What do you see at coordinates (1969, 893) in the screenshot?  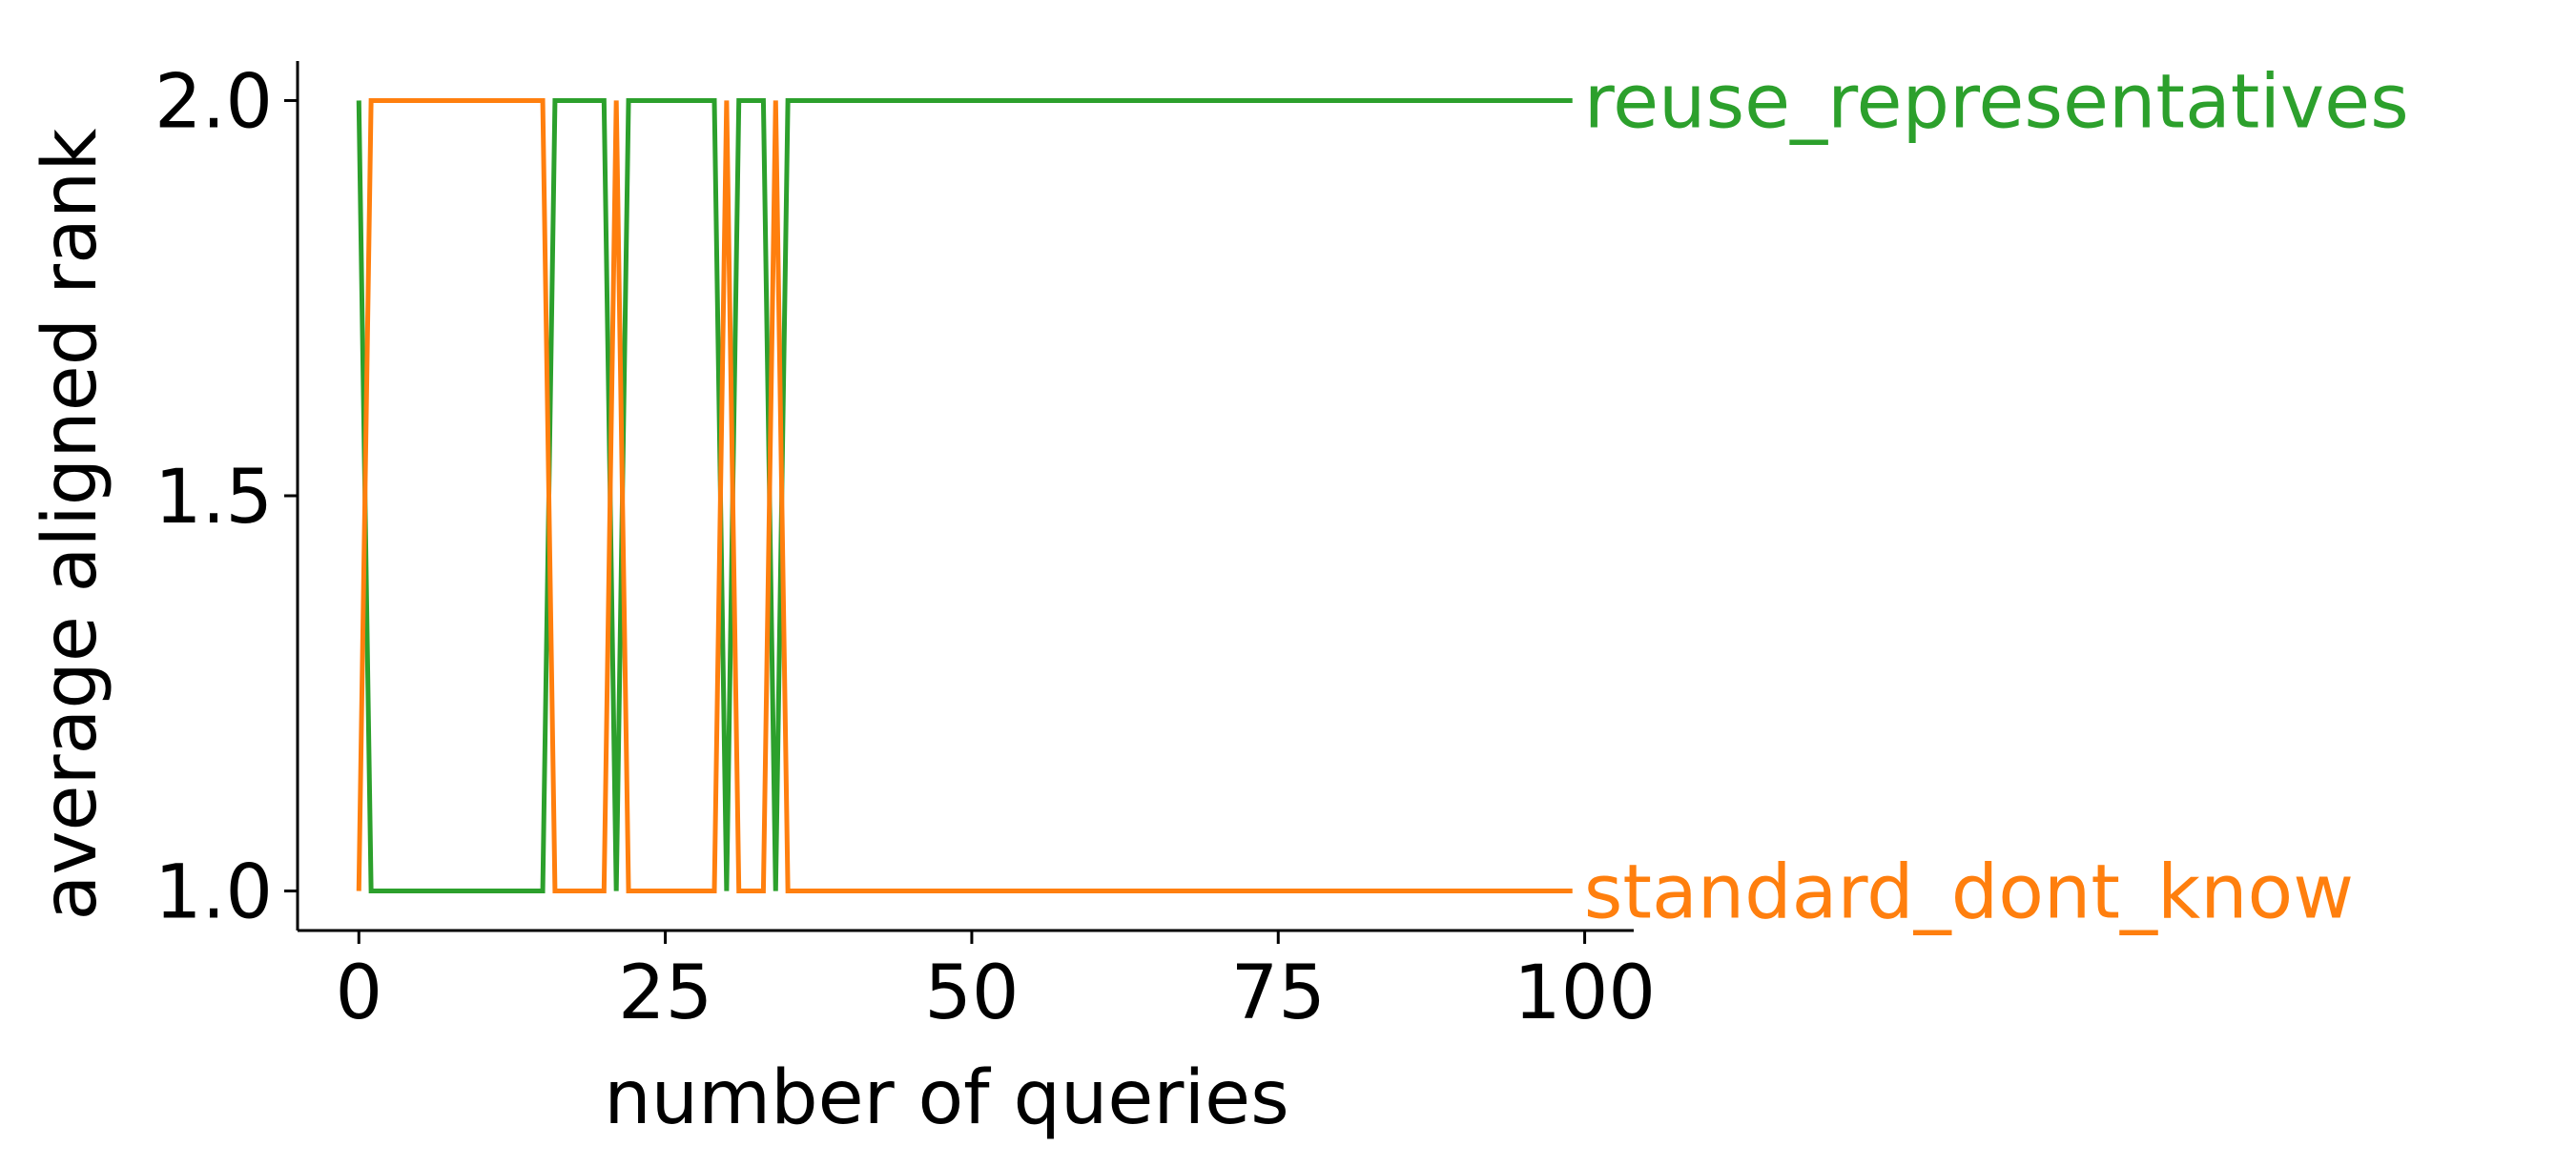 I see `series-label-standard_dont_know: standard_dont_know` at bounding box center [1969, 893].